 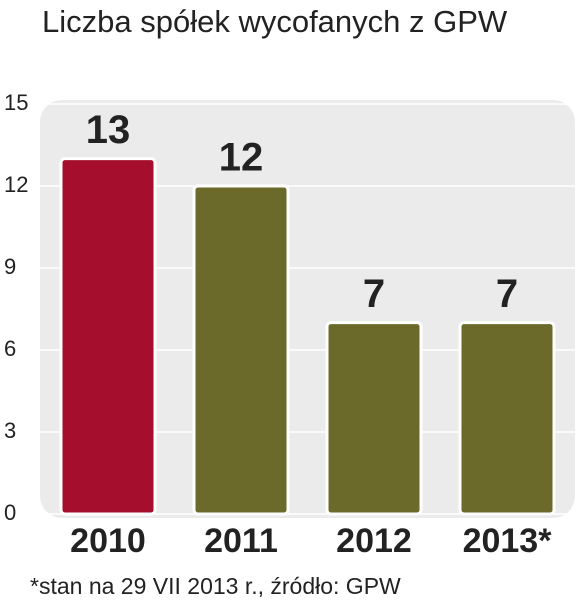 What do you see at coordinates (108, 541) in the screenshot?
I see `x-tick-label: 2010` at bounding box center [108, 541].